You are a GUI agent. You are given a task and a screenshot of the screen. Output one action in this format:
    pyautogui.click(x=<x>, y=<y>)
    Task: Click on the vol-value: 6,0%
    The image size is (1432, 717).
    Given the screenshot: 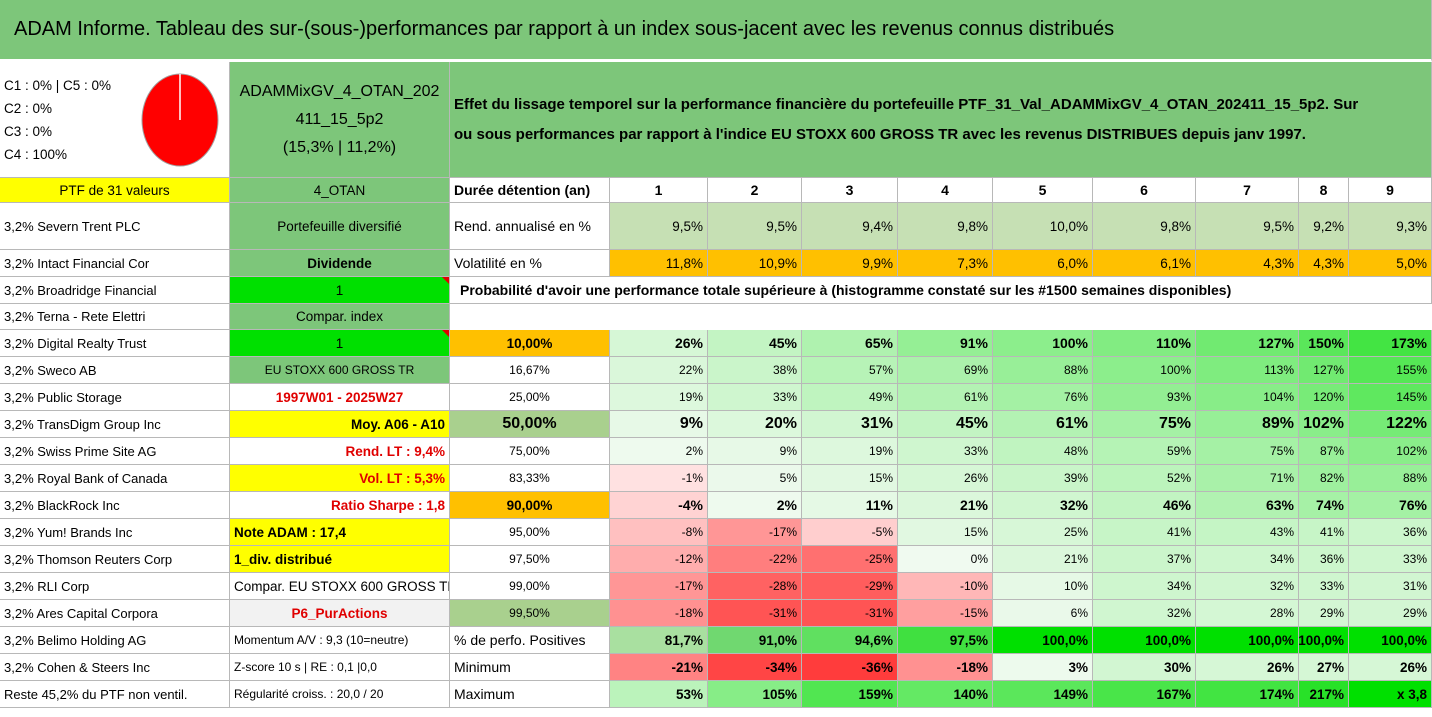 What is the action you would take?
    pyautogui.click(x=1043, y=263)
    